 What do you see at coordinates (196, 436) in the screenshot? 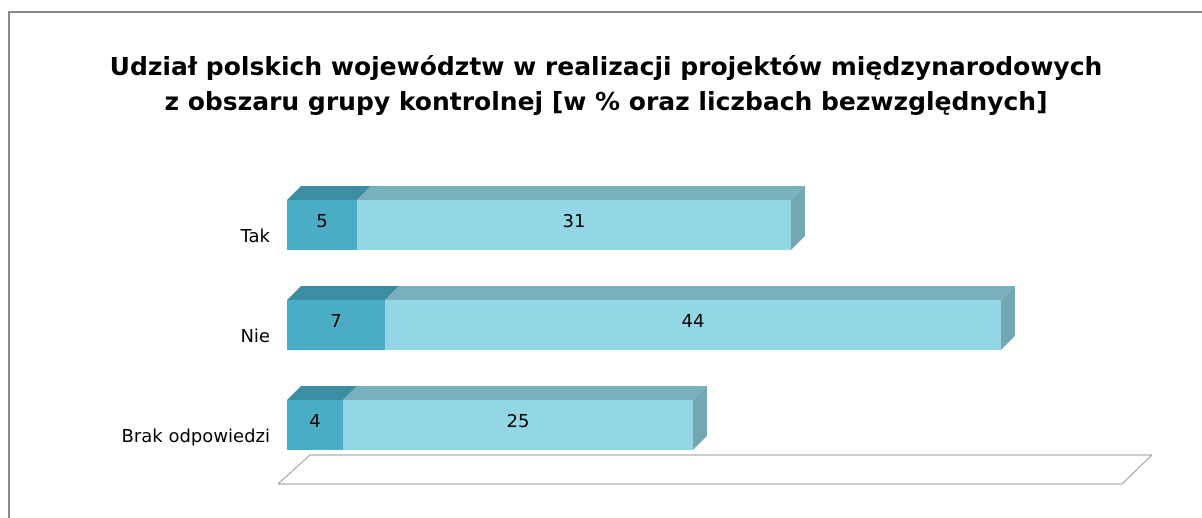
I see `category-label: Brak odpowiedzi` at bounding box center [196, 436].